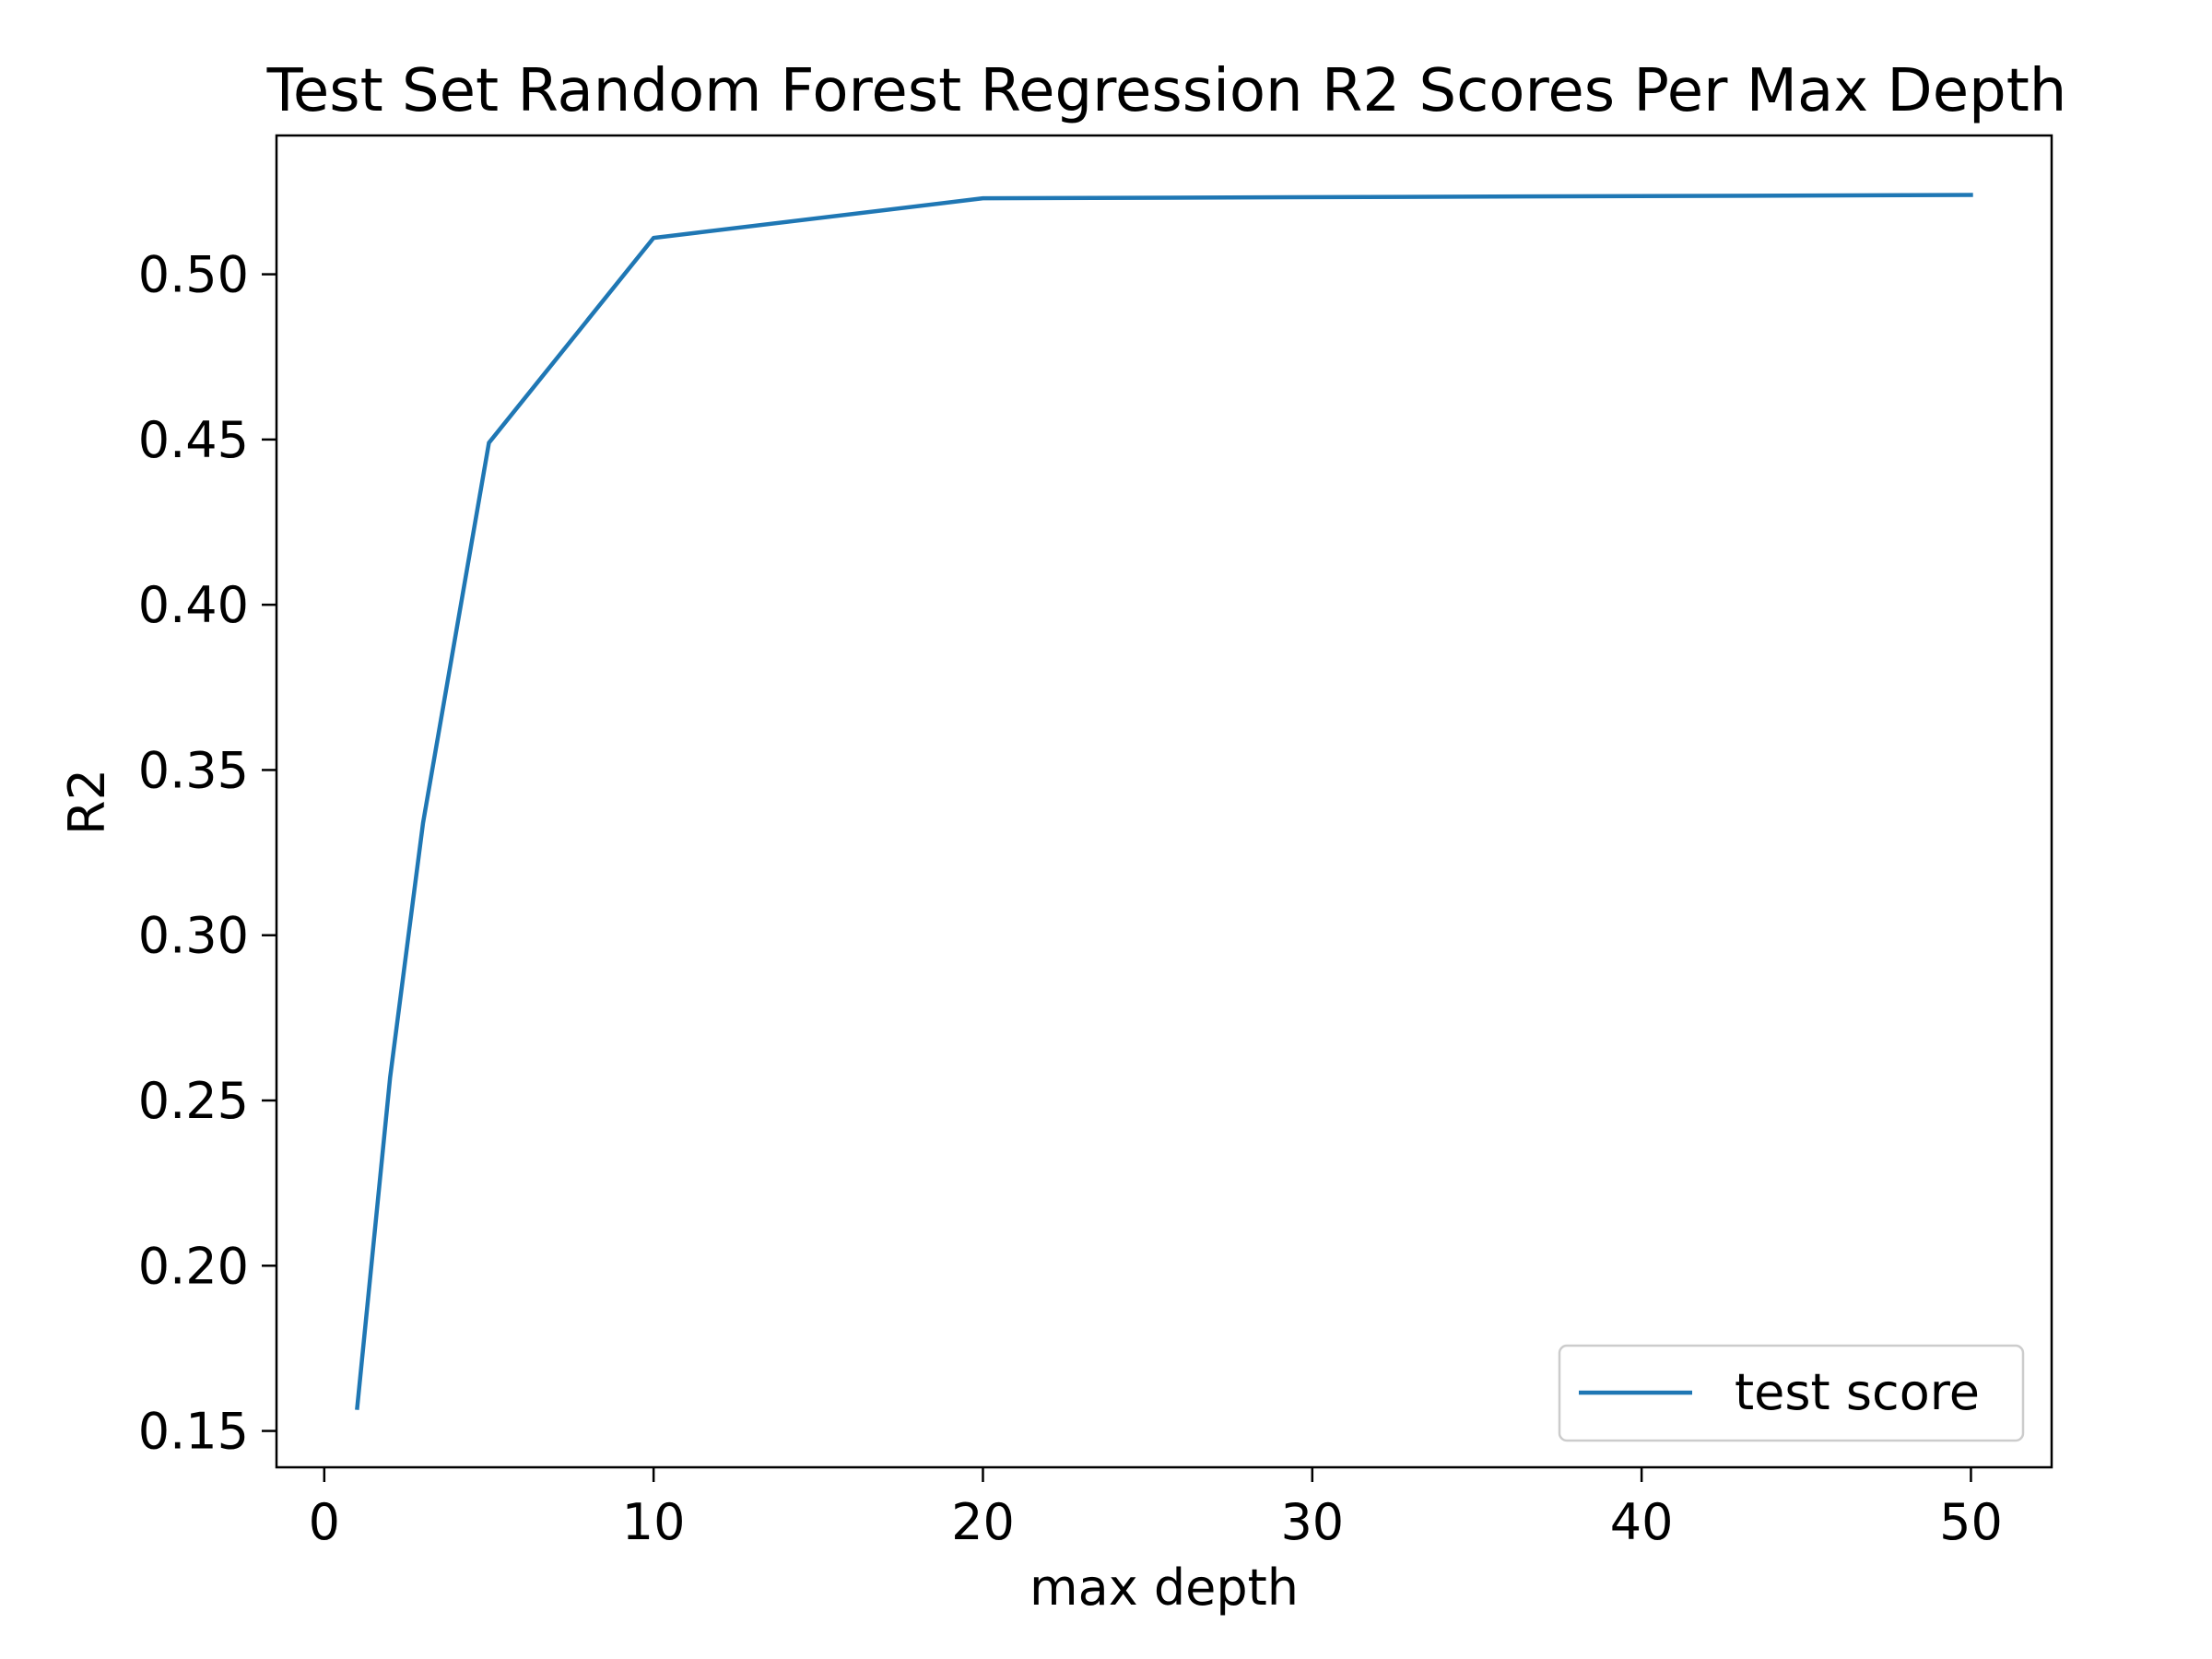  I want to click on legend-label-test-score: test score, so click(1857, 1392).